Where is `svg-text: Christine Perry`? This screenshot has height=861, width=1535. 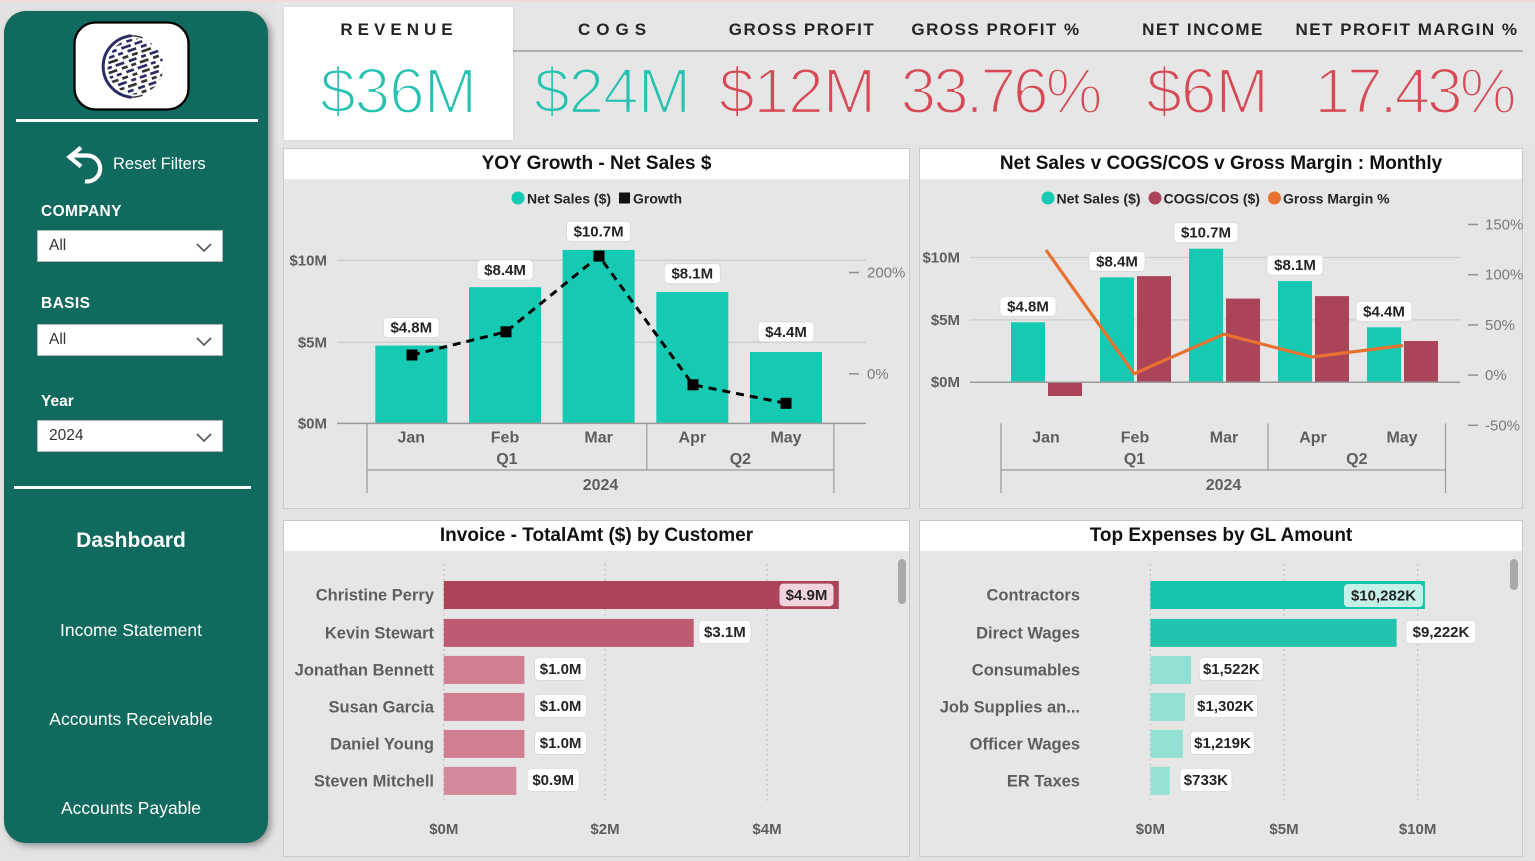 svg-text: Christine Perry is located at coordinates (375, 596).